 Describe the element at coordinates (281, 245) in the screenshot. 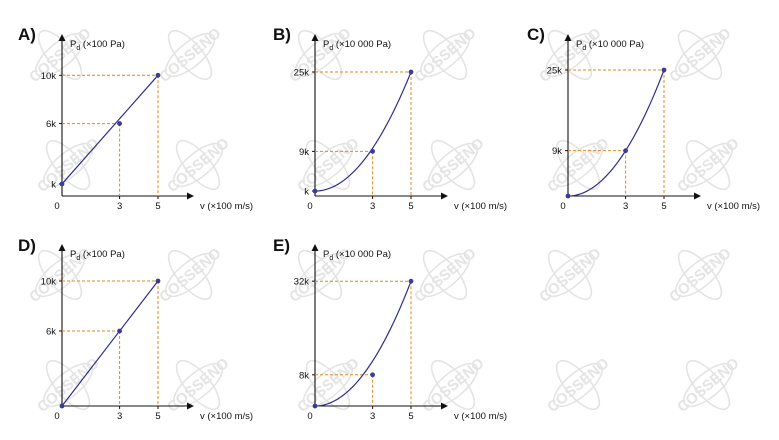

I see `option-letter: E)` at that location.